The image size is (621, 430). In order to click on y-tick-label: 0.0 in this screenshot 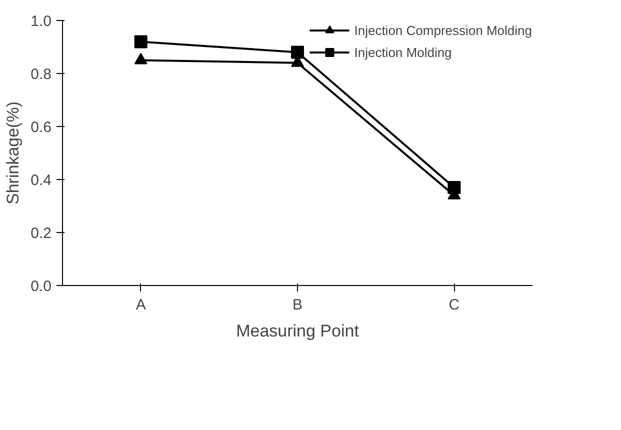, I will do `click(41, 286)`.